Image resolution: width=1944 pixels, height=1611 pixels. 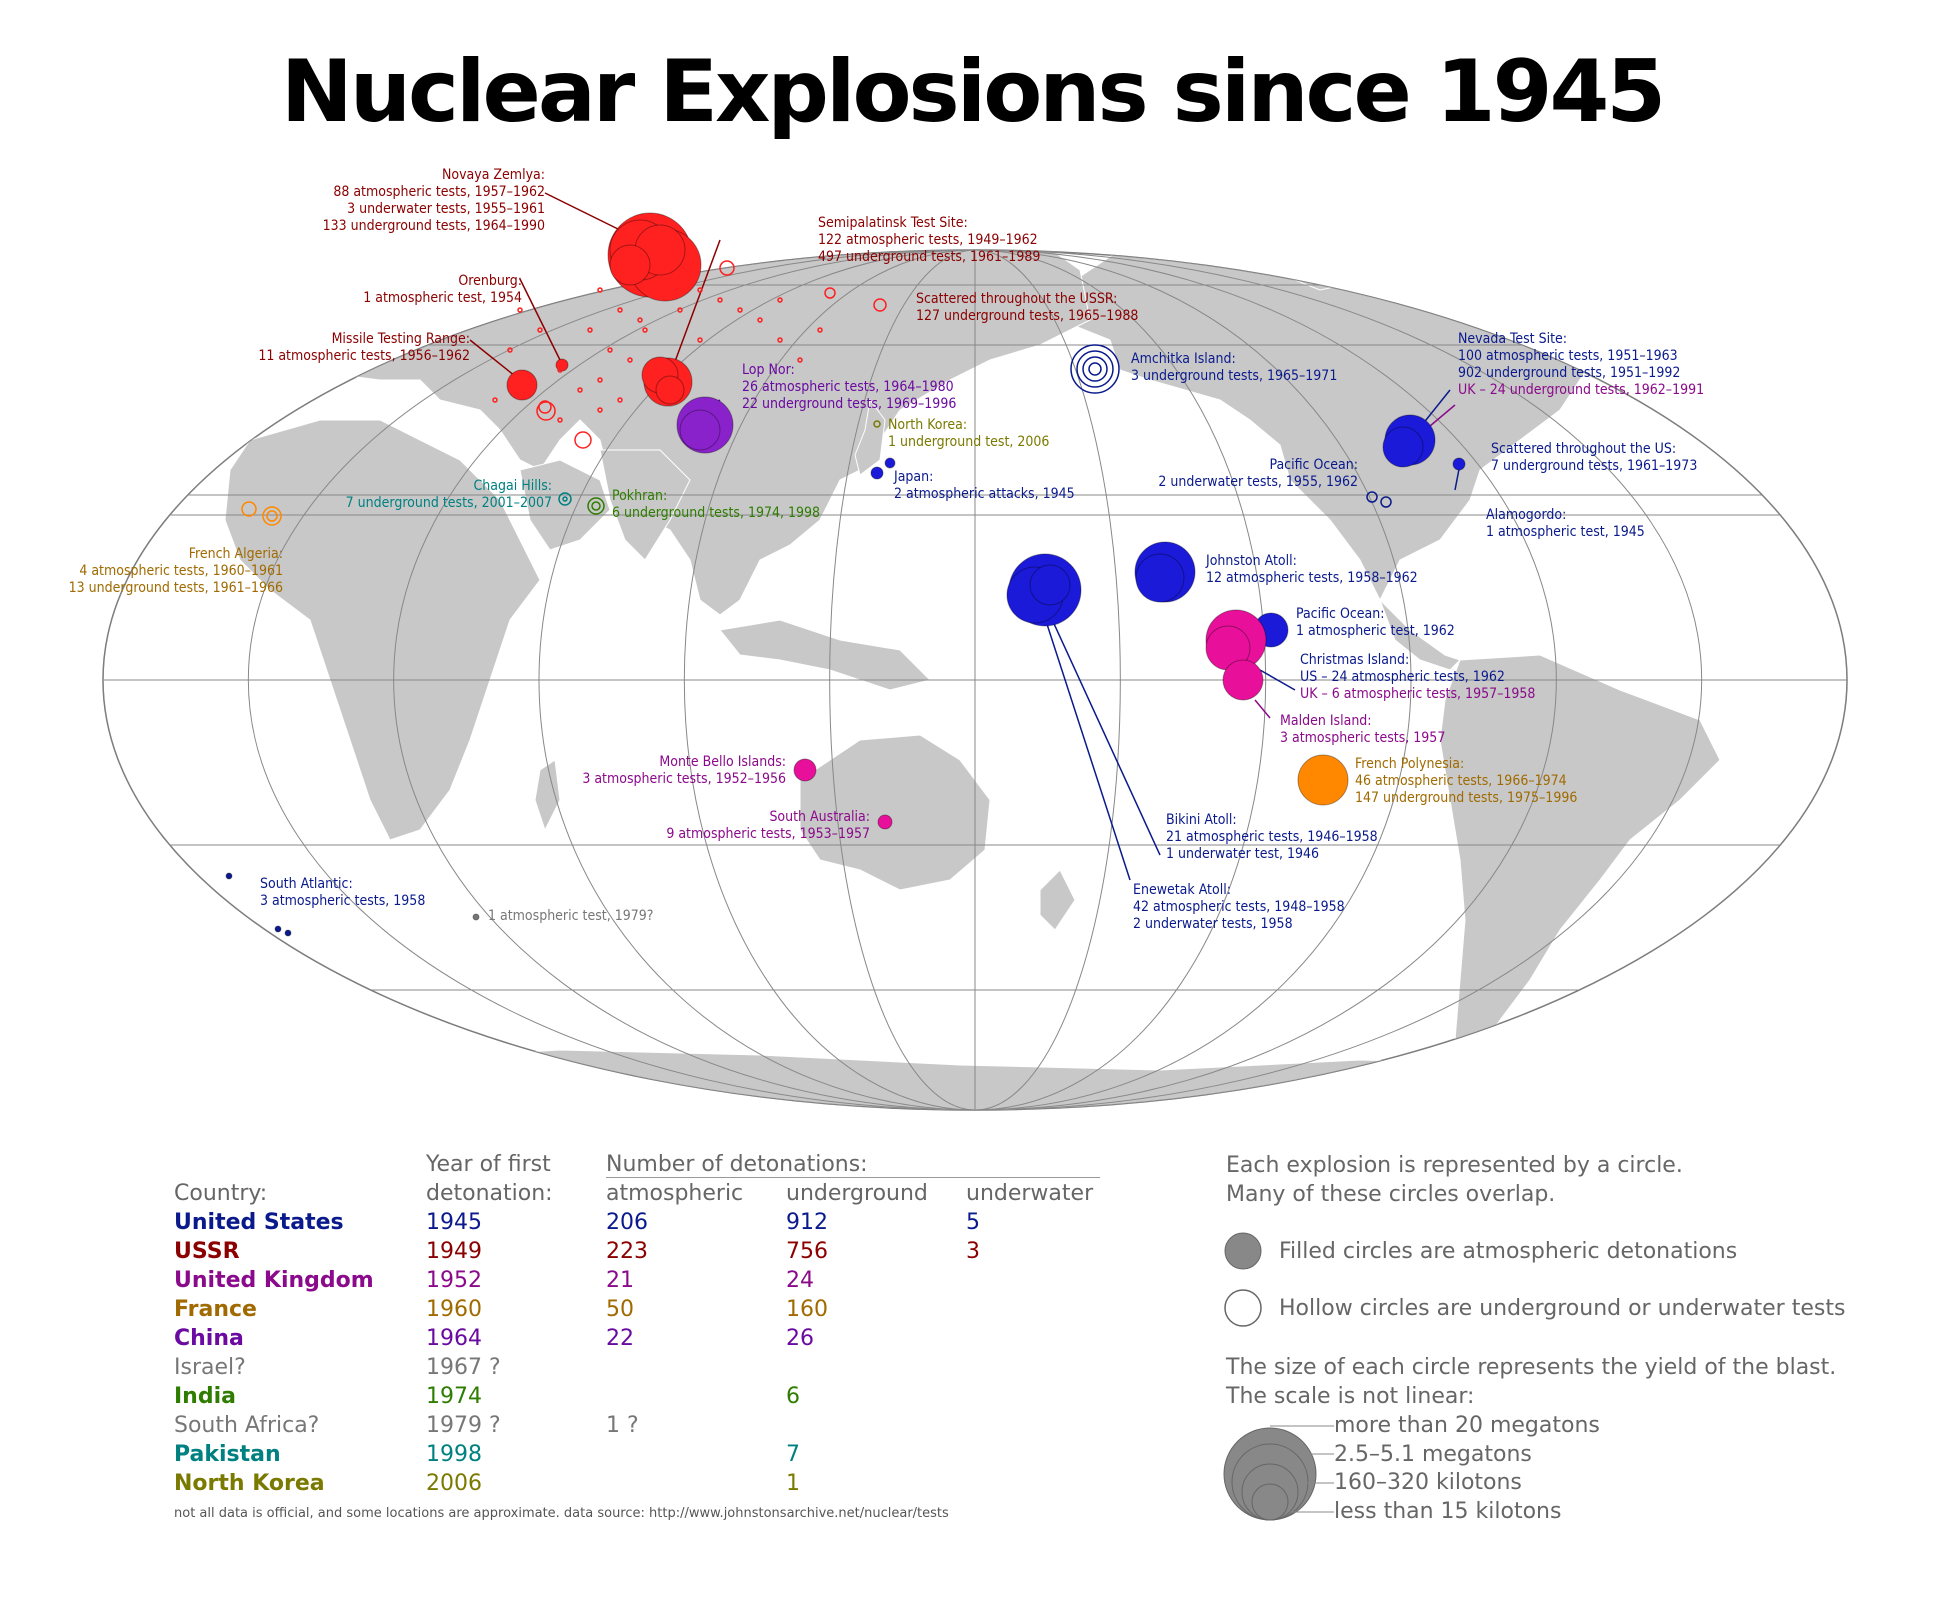 What do you see at coordinates (1391, 1194) in the screenshot?
I see `key-line-2: Many of these circles overlap.` at bounding box center [1391, 1194].